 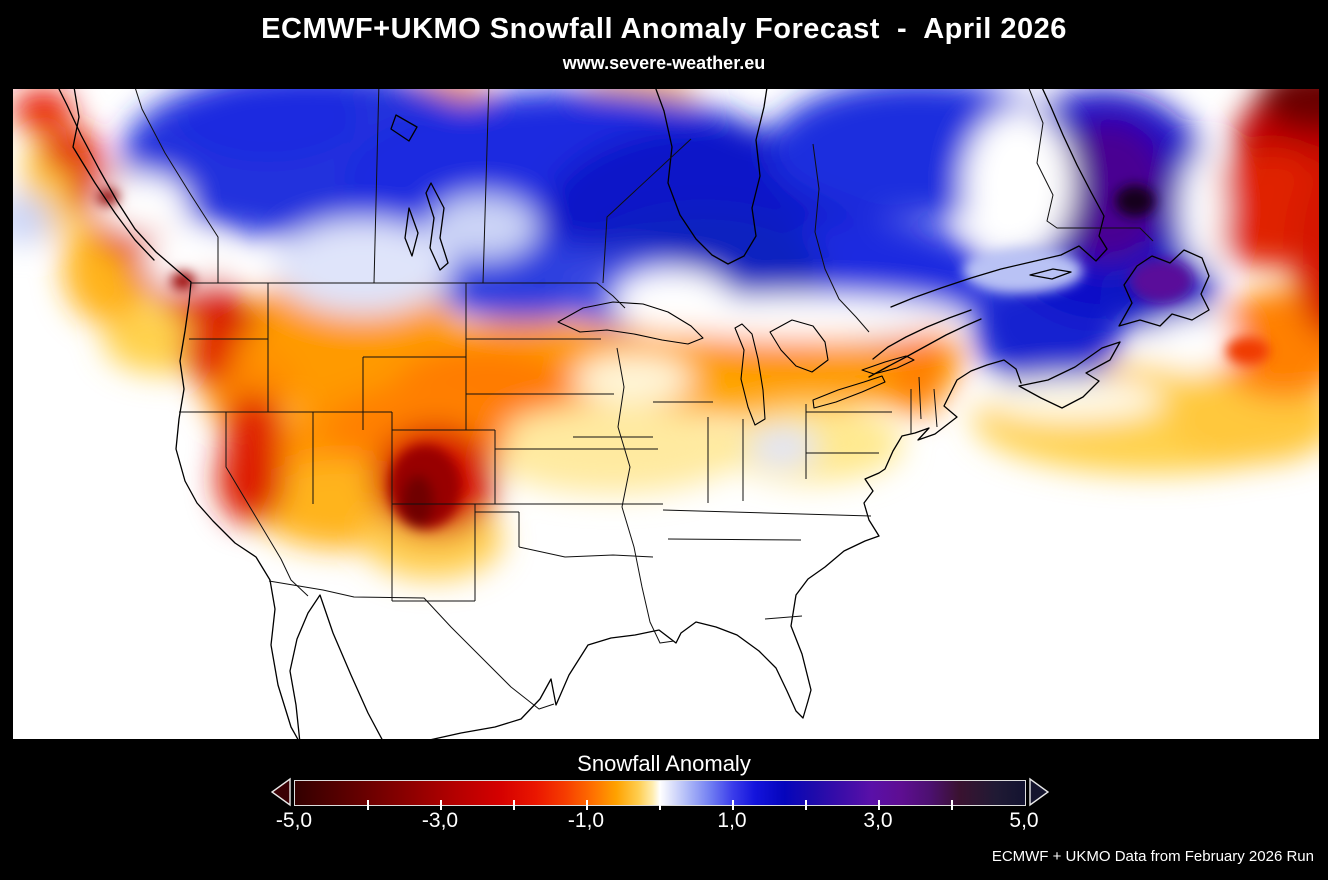 What do you see at coordinates (657, 822) in the screenshot?
I see `colorbar-tick-labels: -5,0 -3,0 -1,0 1,0 3,0 5,0` at bounding box center [657, 822].